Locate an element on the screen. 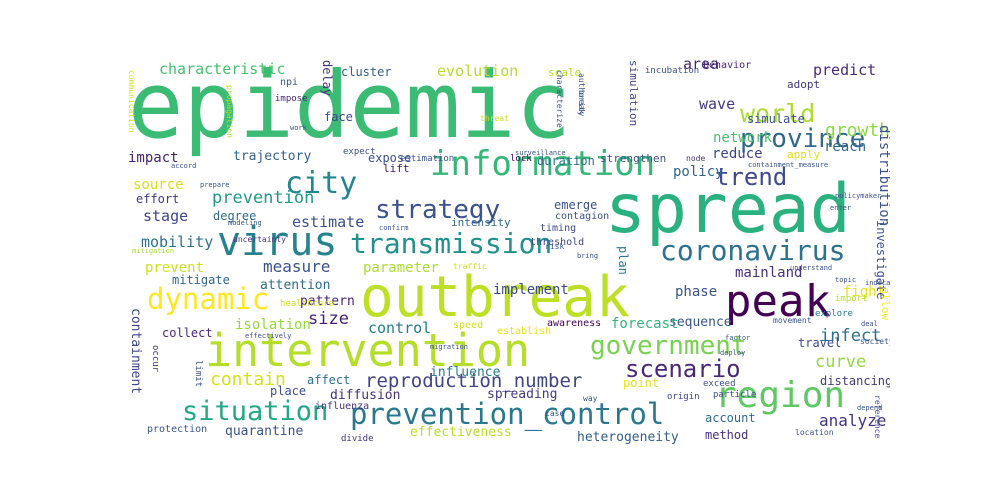 The image size is (1000, 500). word-fight: fight is located at coordinates (864, 292).